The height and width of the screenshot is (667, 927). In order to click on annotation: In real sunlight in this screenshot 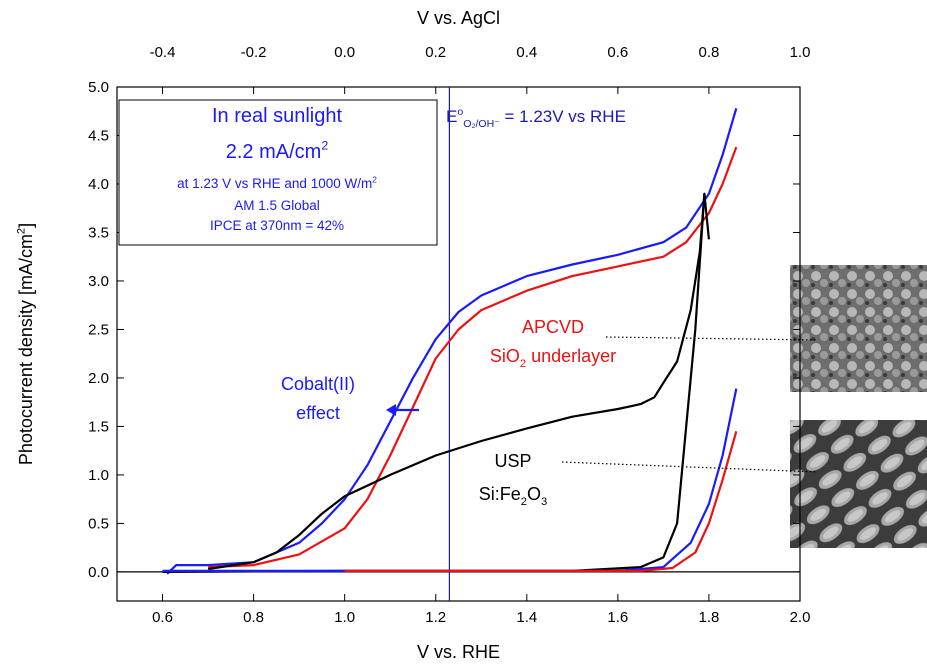, I will do `click(277, 116)`.